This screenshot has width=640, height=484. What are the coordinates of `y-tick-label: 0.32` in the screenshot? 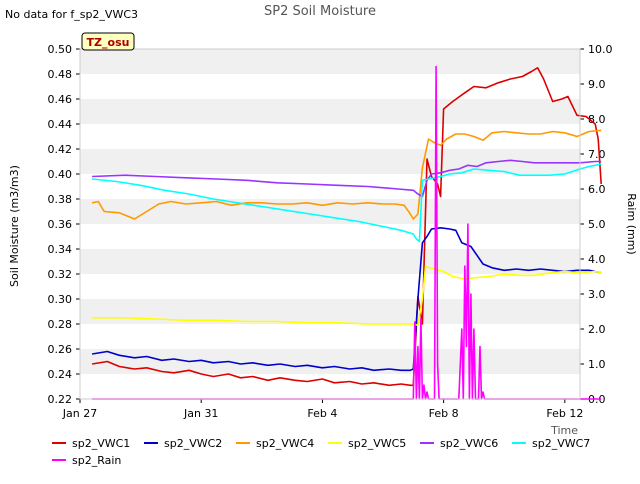 It's located at (60, 274).